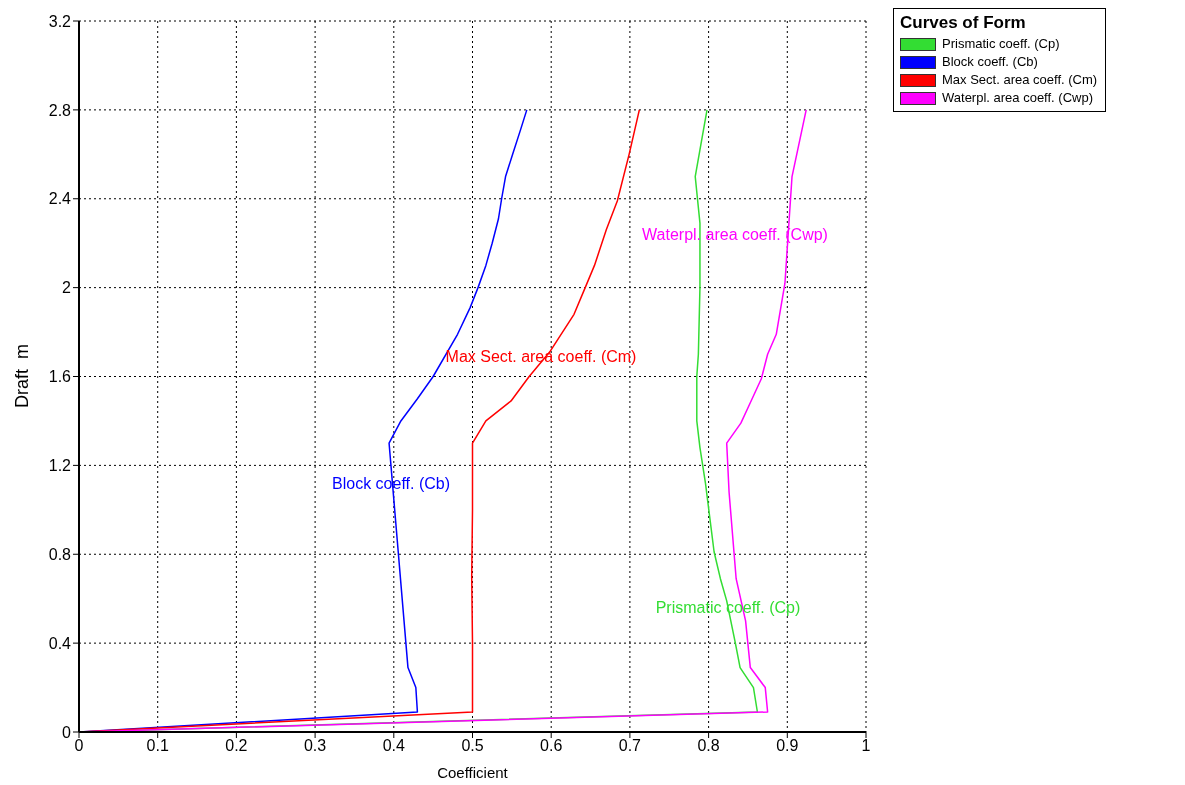  Describe the element at coordinates (473, 772) in the screenshot. I see `x-axis-title: Coefficient` at that location.